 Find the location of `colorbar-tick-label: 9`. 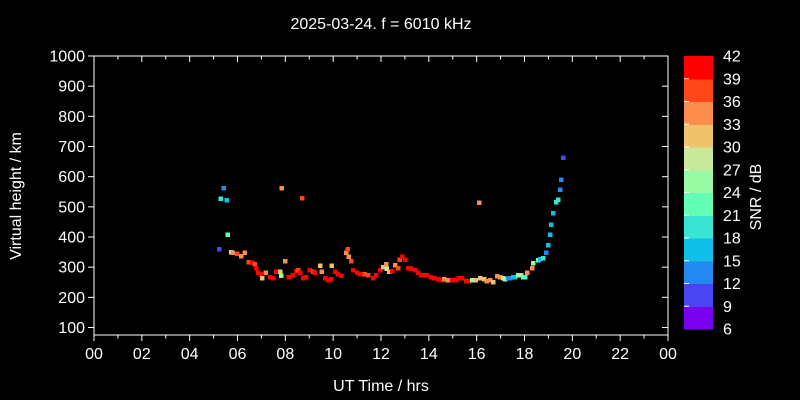

colorbar-tick-label: 9 is located at coordinates (727, 307).